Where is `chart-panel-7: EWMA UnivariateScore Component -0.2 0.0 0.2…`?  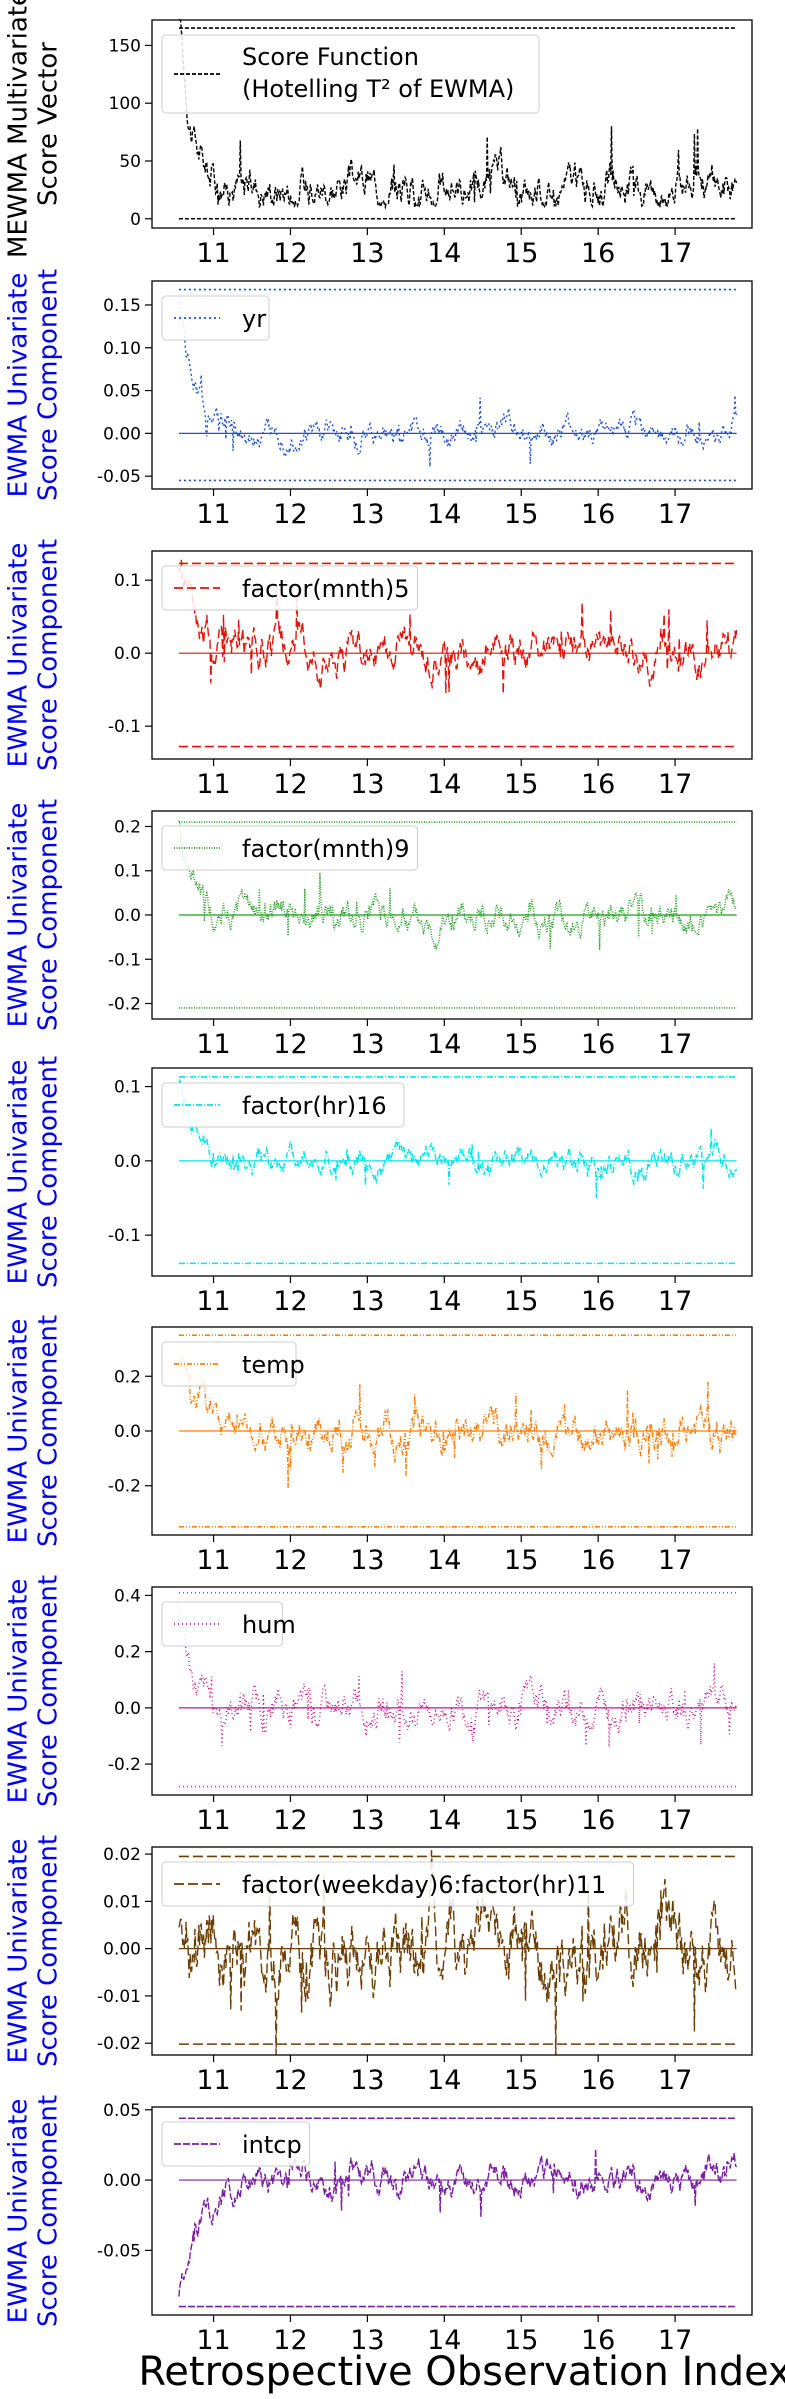
chart-panel-7: EWMA UnivariateScore Component -0.2 0.0 0.2… is located at coordinates (378, 1705).